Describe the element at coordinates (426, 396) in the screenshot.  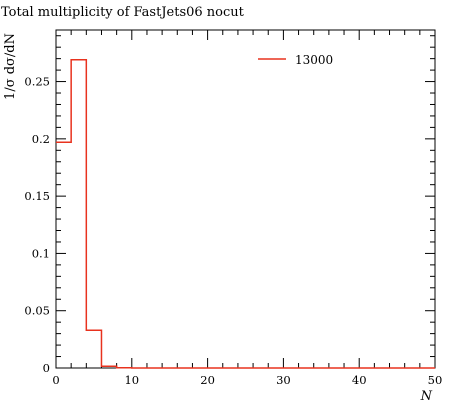
I see `x-axis-label: N` at that location.